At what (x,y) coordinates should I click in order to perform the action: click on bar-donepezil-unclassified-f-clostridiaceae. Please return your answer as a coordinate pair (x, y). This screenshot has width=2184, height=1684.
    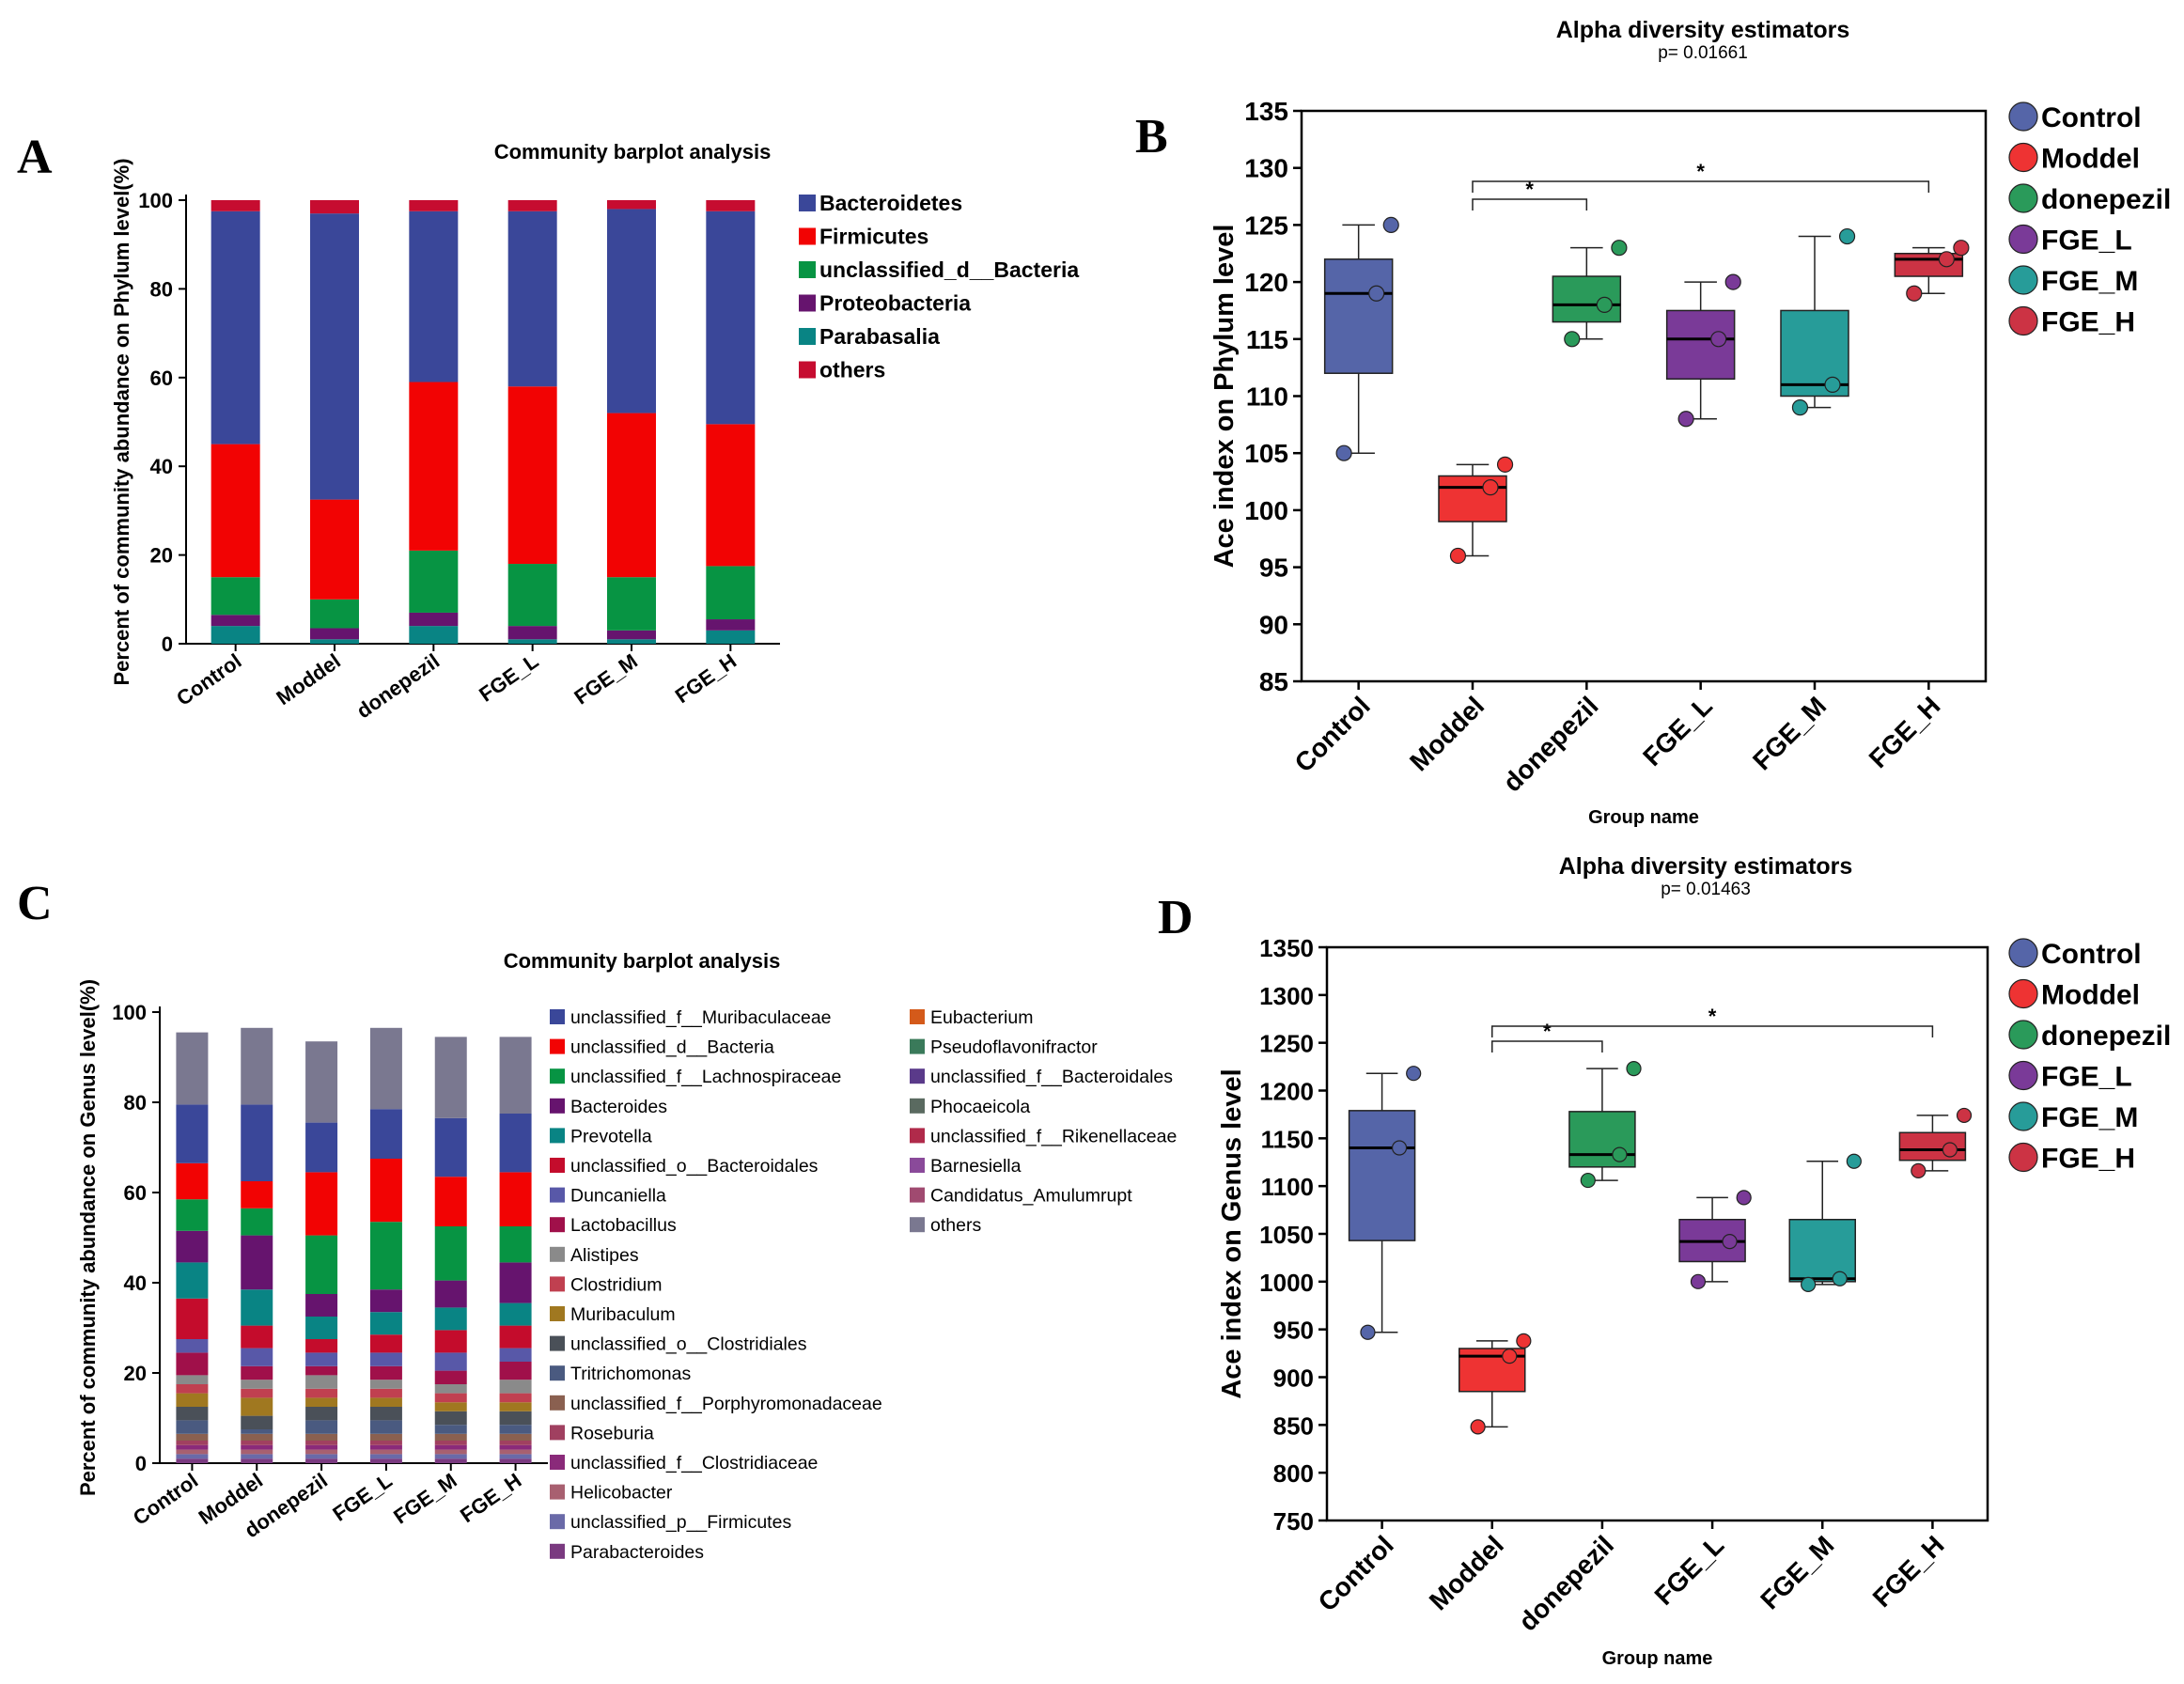
    Looking at the image, I should click on (321, 1447).